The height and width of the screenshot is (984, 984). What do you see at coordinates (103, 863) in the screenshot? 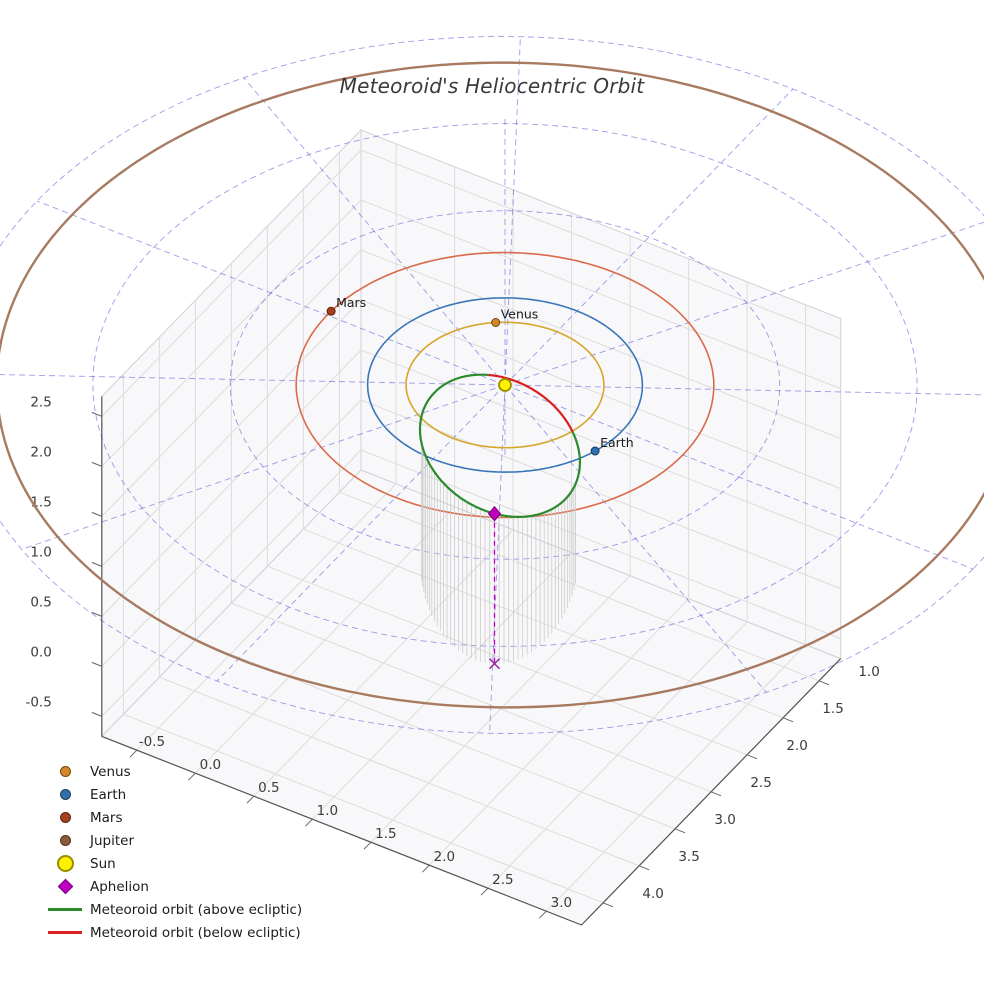
I see `legend-label: Sun` at bounding box center [103, 863].